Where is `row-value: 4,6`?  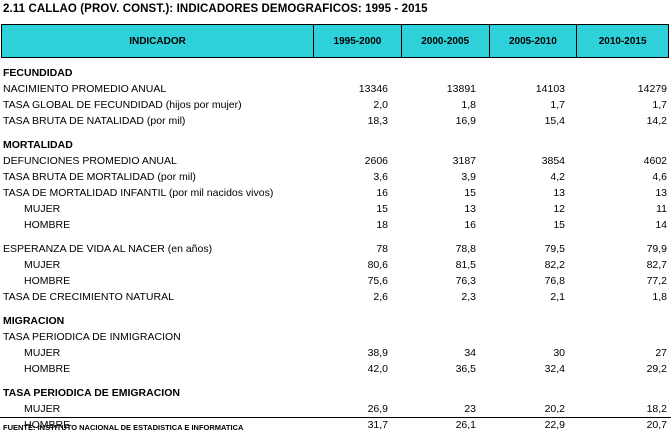
row-value: 4,6 is located at coordinates (659, 177).